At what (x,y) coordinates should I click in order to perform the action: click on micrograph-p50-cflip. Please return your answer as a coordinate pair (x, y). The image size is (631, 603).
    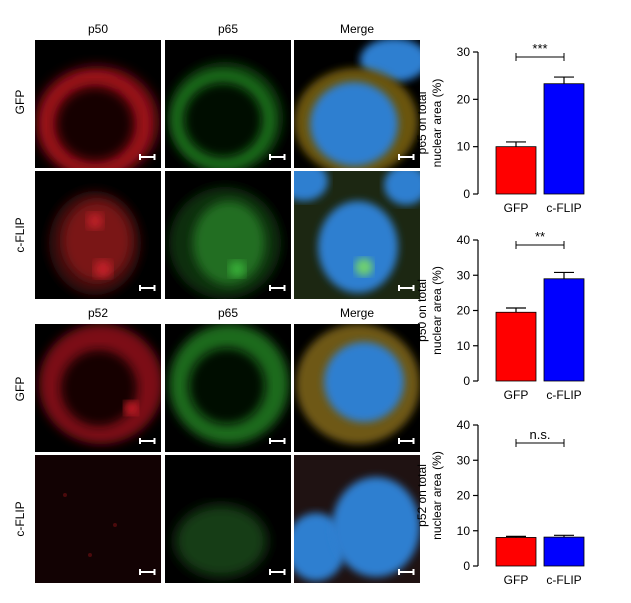
    Looking at the image, I should click on (98, 235).